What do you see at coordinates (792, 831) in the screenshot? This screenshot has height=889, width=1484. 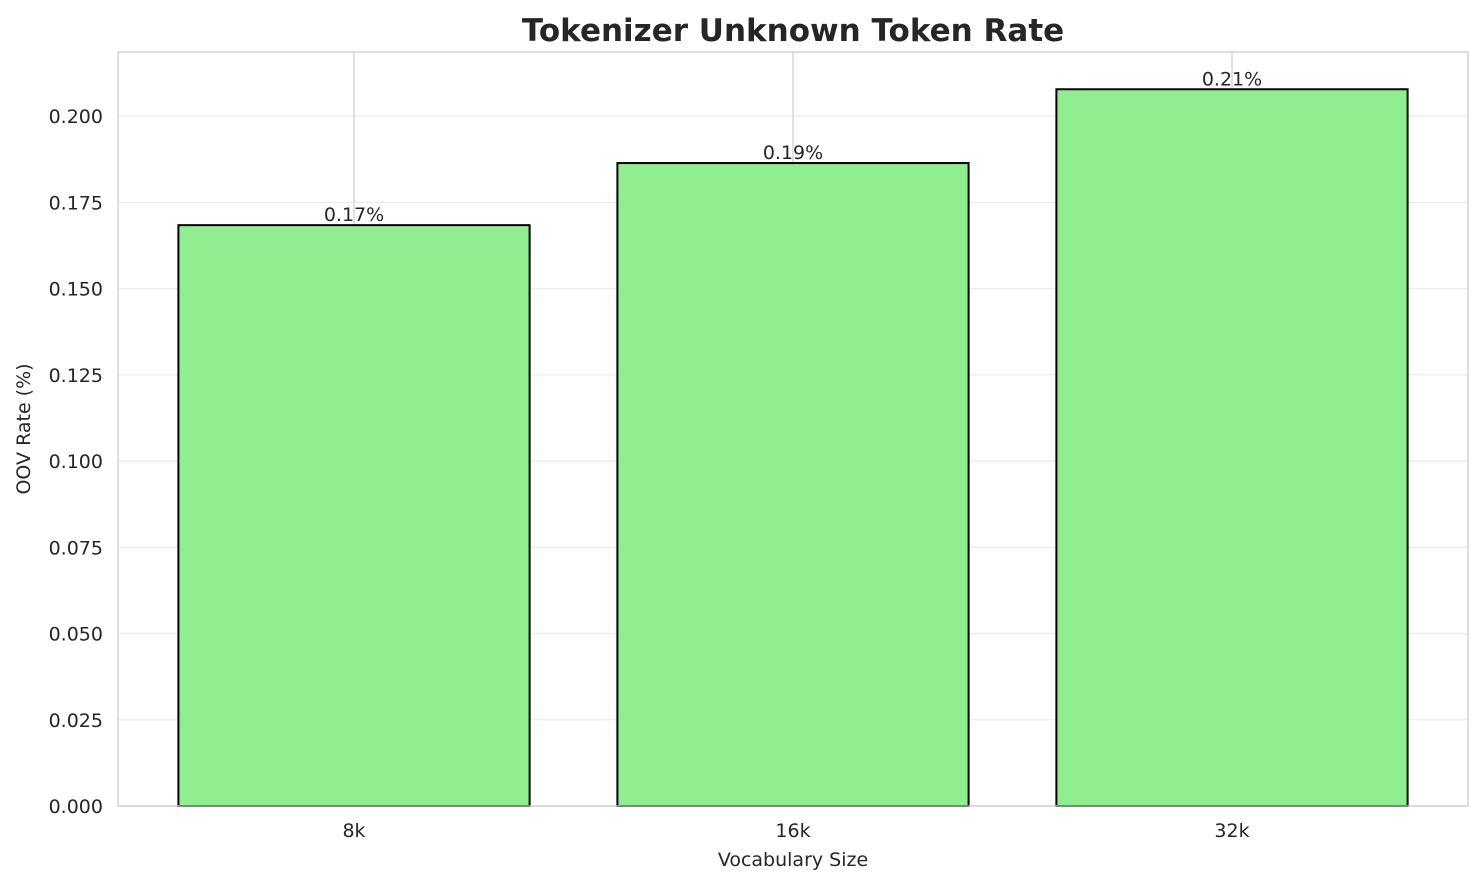 I see `x-tick-label: 16k` at bounding box center [792, 831].